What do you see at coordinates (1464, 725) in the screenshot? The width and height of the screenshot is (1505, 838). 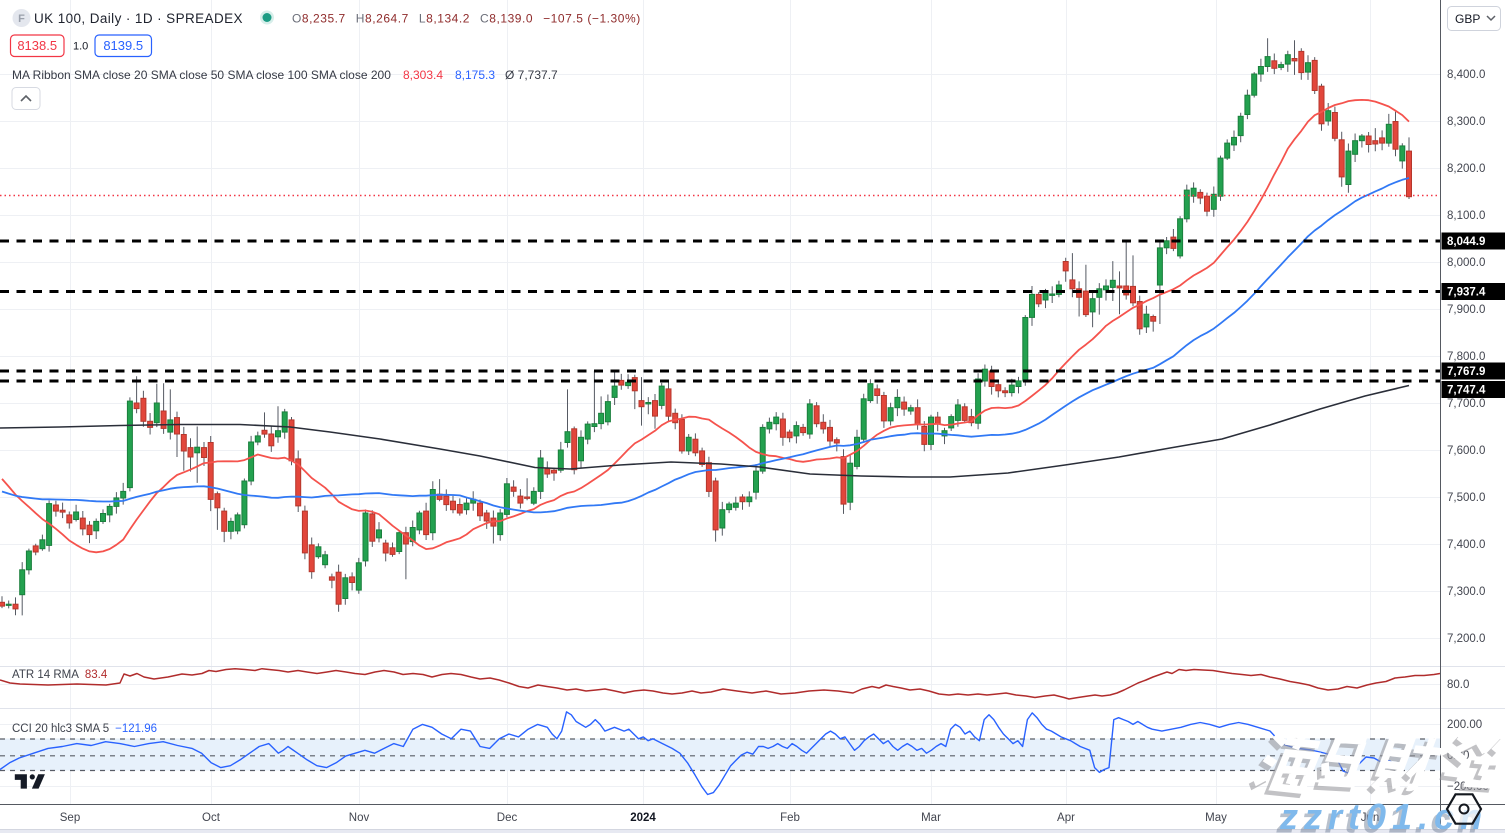 I see `svg-text: 200.00` at bounding box center [1464, 725].